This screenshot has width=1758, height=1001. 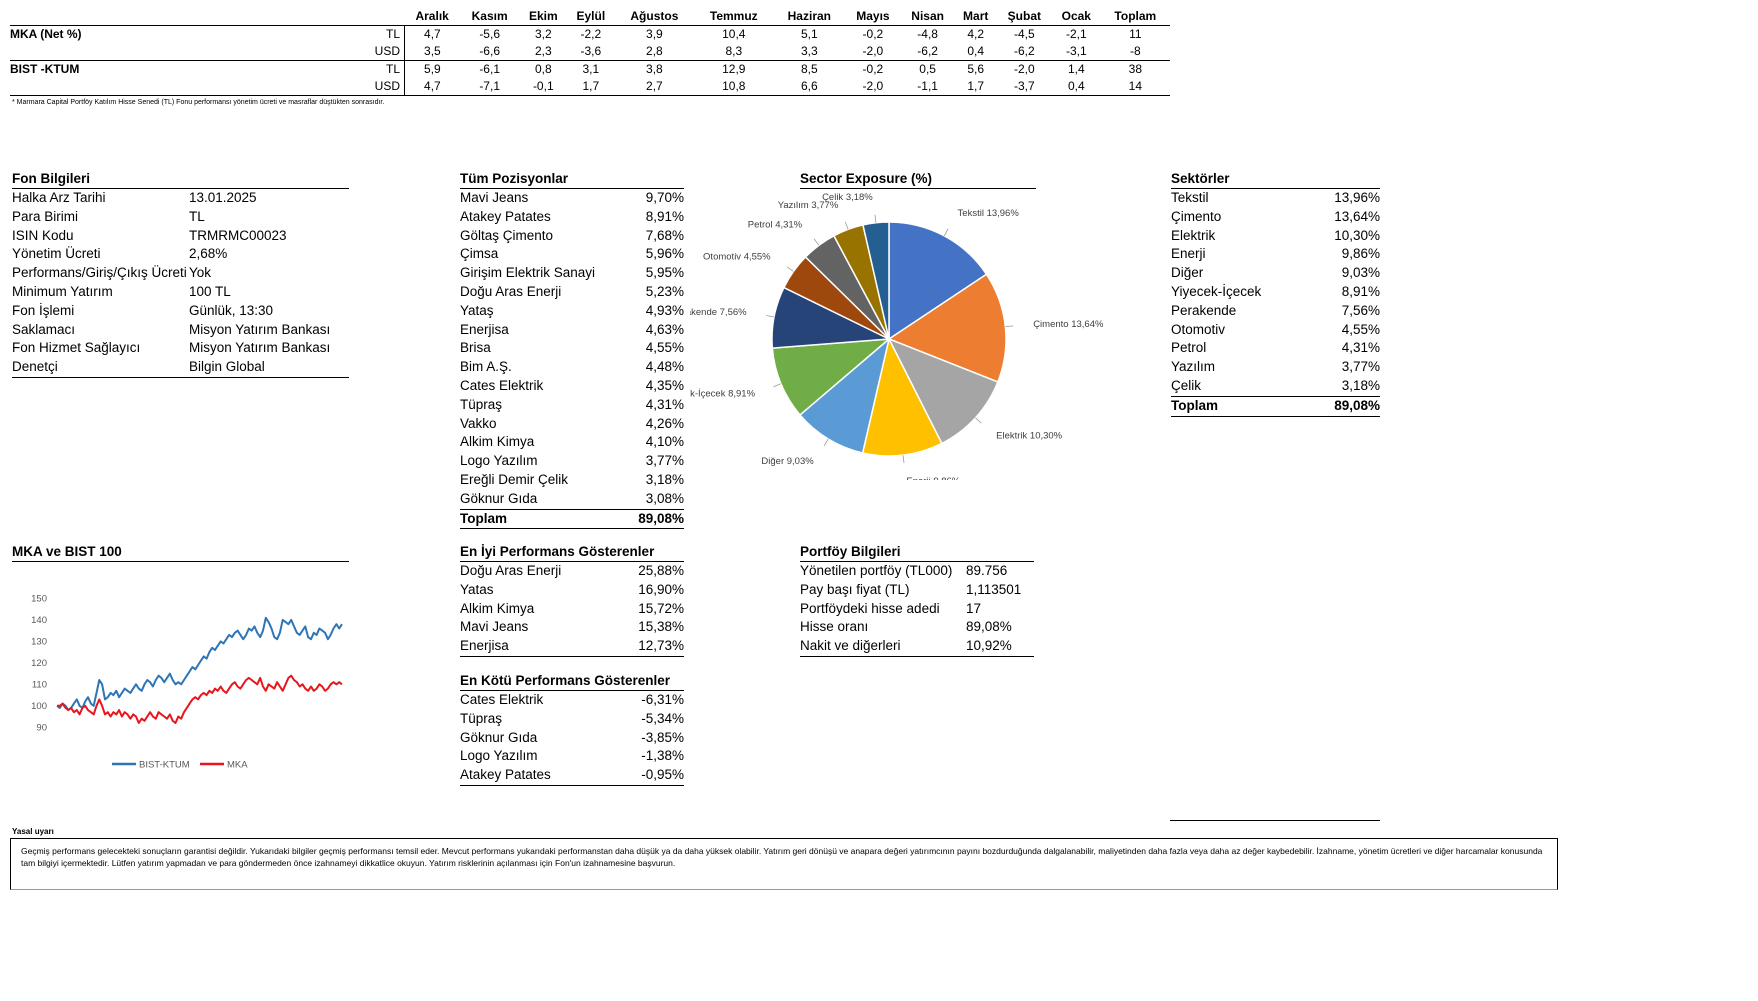 I want to click on position-value: 8,91%, so click(x=664, y=216).